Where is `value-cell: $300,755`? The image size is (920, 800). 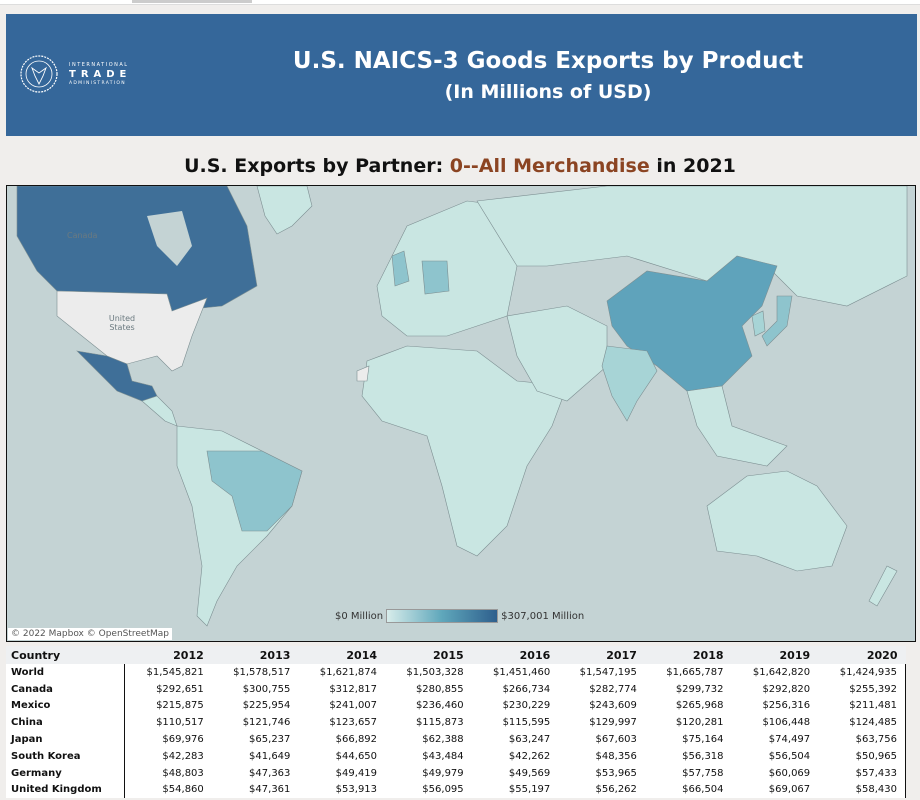 value-cell: $300,755 is located at coordinates (255, 689).